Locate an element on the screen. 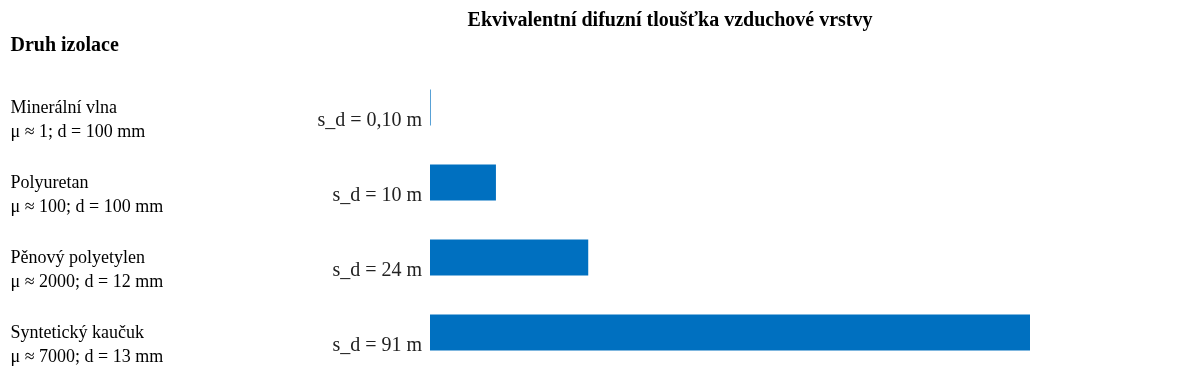  y-tick-label: Syntetický kaučuk μ ≈ 7000; d = 13 mm is located at coordinates (87, 343).